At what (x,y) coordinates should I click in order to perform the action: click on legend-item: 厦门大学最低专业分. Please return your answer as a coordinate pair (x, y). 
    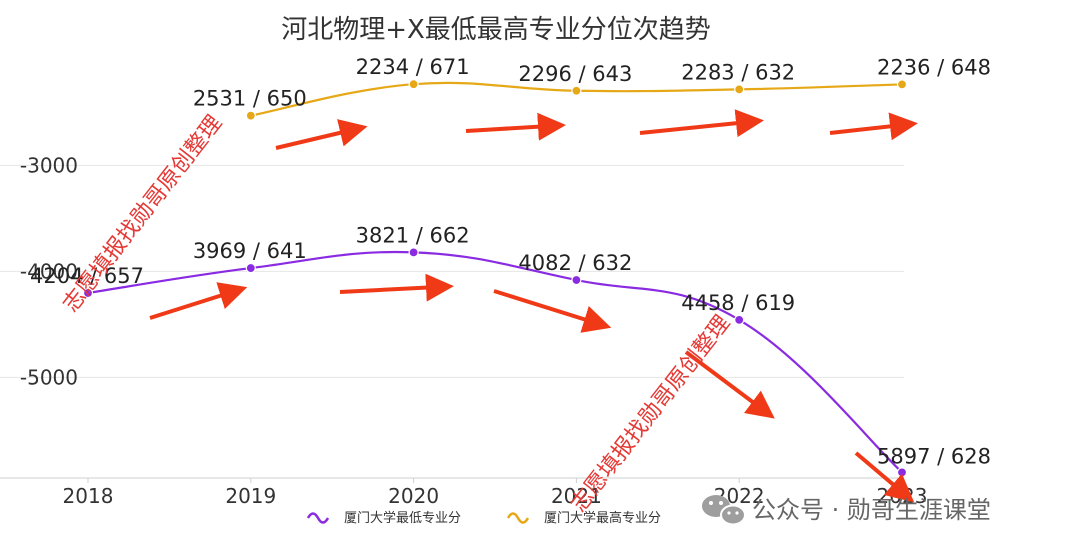
    Looking at the image, I should click on (383, 518).